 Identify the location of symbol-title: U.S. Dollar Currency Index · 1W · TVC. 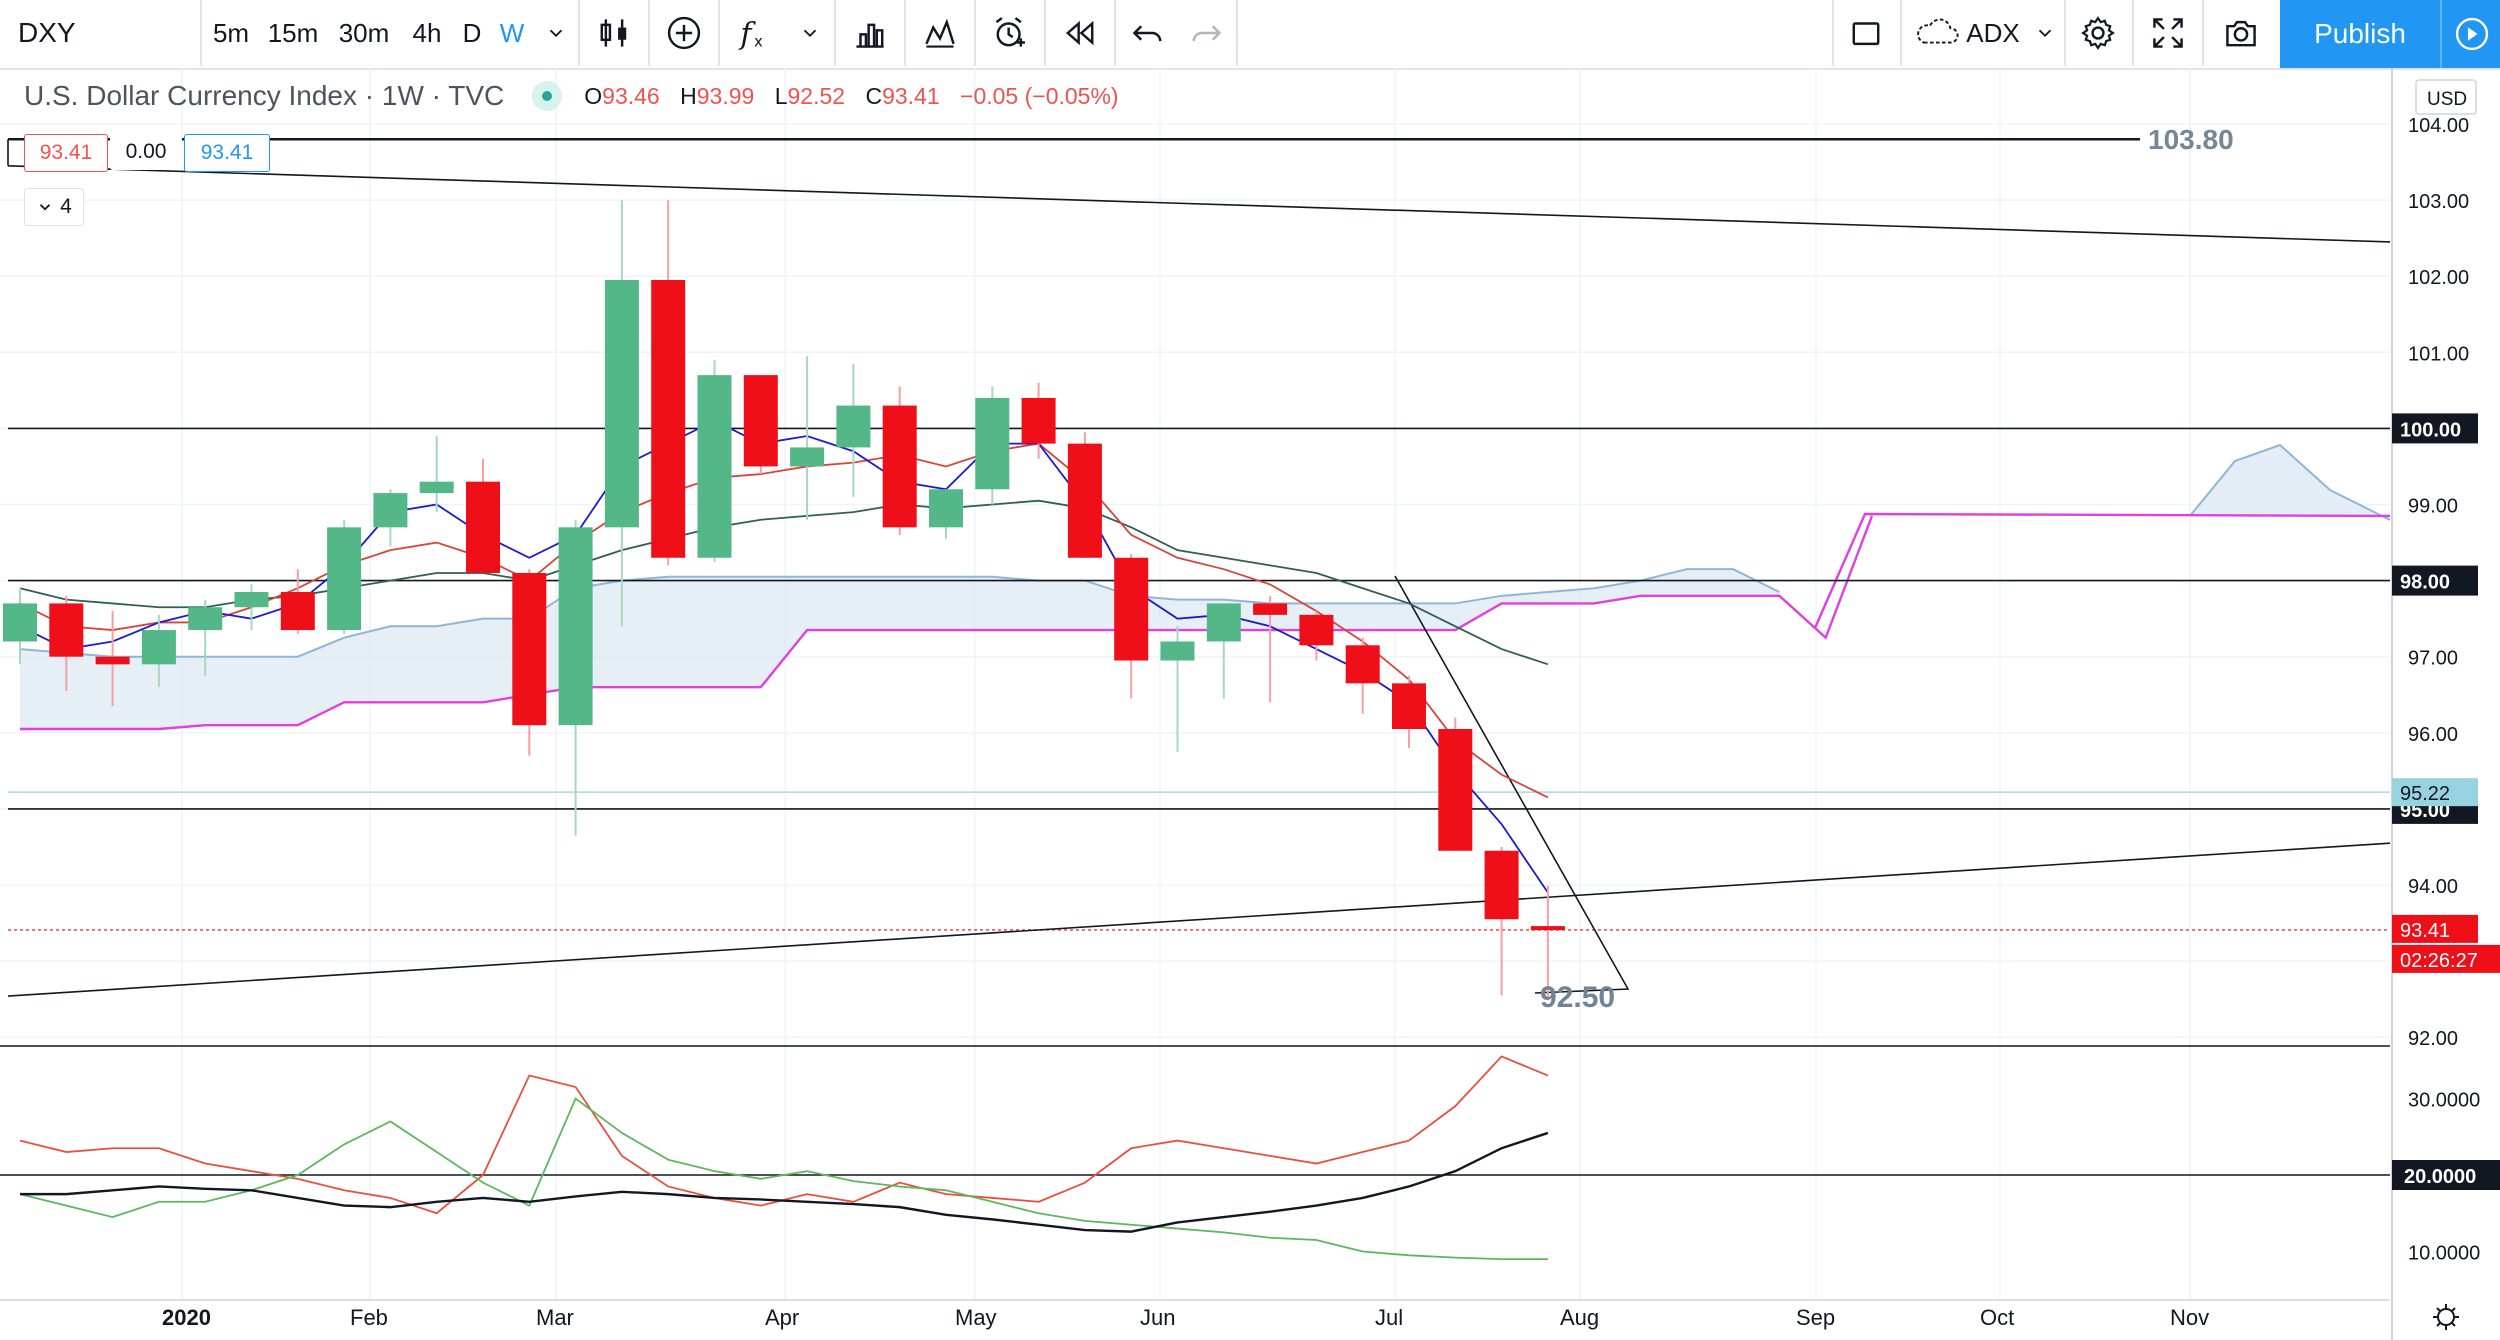
(264, 95).